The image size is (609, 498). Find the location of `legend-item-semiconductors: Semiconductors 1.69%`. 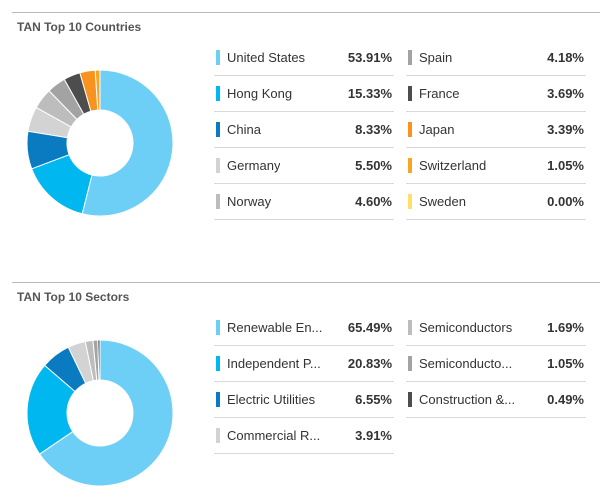

legend-item-semiconductors: Semiconductors 1.69% is located at coordinates (496, 328).